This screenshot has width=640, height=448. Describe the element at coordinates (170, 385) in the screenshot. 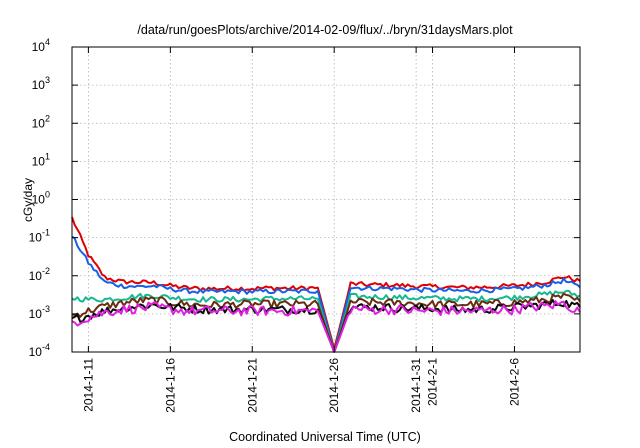

I see `x-tick-label: 2014-1-16` at that location.